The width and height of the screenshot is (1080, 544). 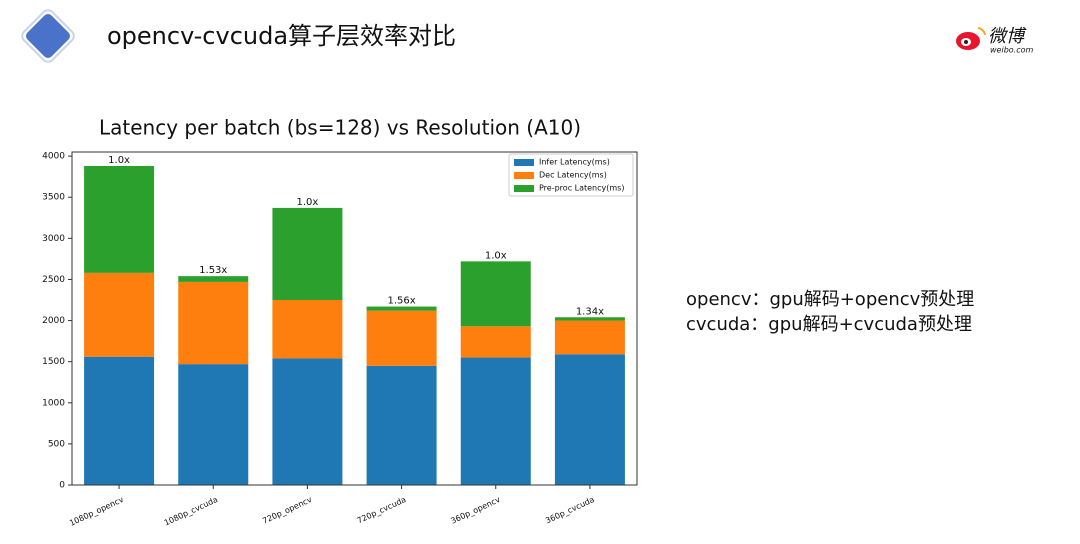 I want to click on legend-box, so click(x=571, y=175).